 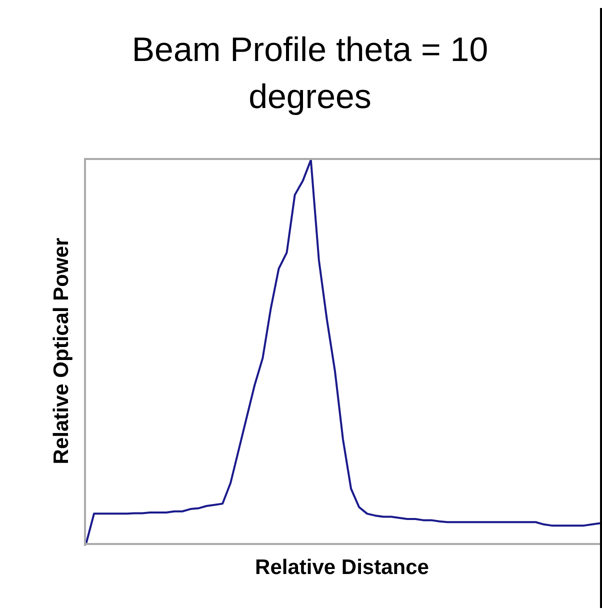 What do you see at coordinates (62, 351) in the screenshot?
I see `y-axis-title: Relative Optical Power` at bounding box center [62, 351].